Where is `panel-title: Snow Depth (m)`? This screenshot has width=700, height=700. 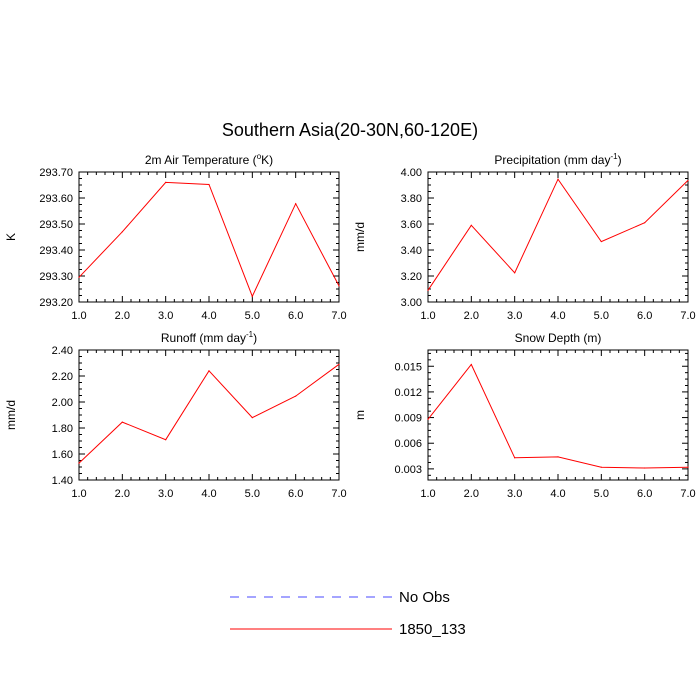
panel-title: Snow Depth (m) is located at coordinates (558, 338).